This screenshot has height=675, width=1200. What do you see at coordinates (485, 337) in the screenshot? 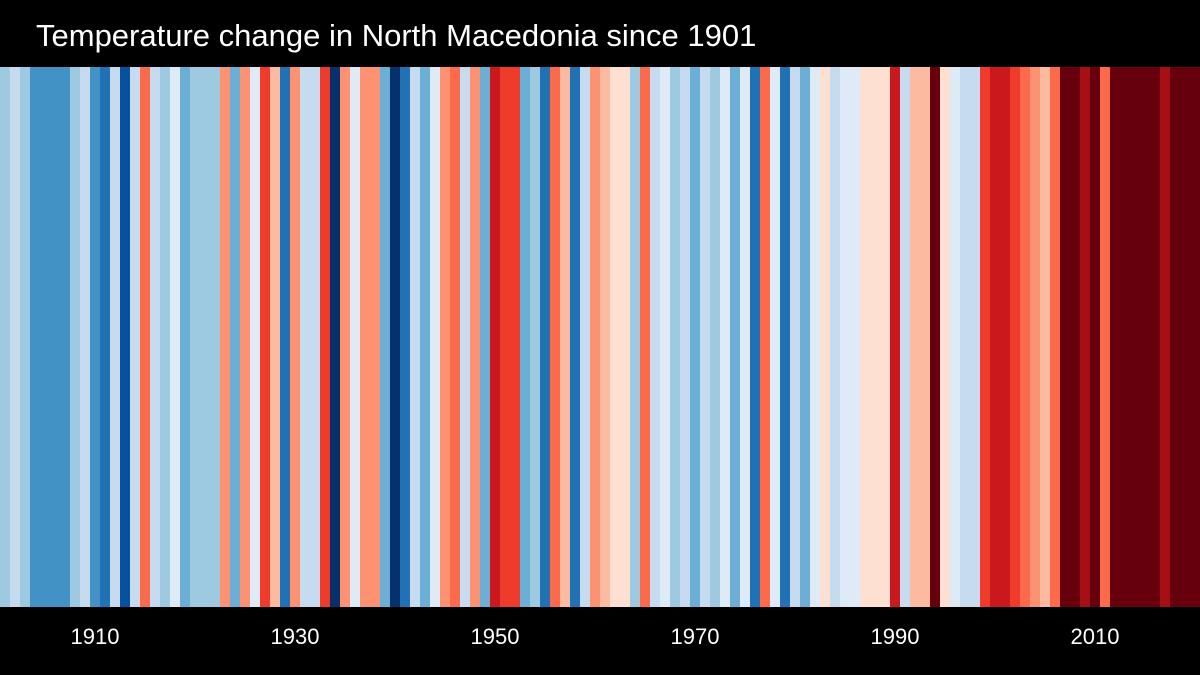
I see `stripe-1949` at bounding box center [485, 337].